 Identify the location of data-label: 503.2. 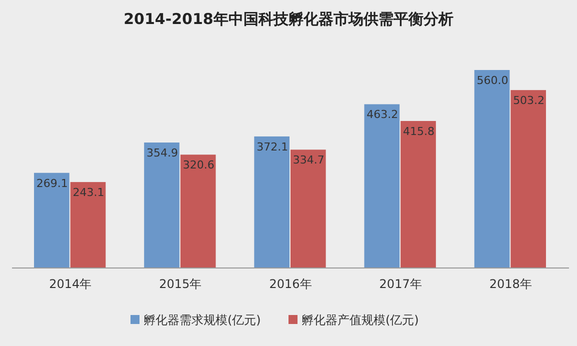
(529, 101).